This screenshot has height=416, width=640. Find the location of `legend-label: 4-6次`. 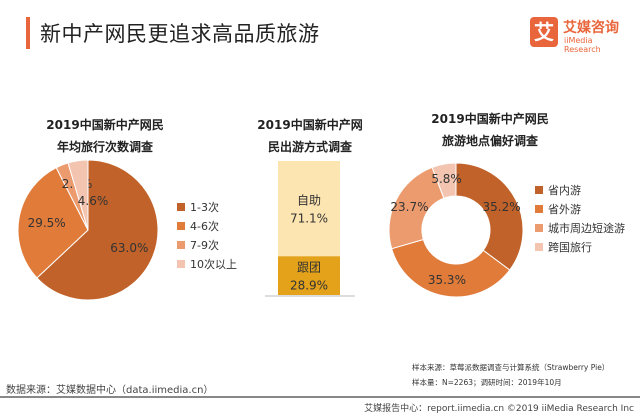

legend-label: 4-6次 is located at coordinates (204, 226).